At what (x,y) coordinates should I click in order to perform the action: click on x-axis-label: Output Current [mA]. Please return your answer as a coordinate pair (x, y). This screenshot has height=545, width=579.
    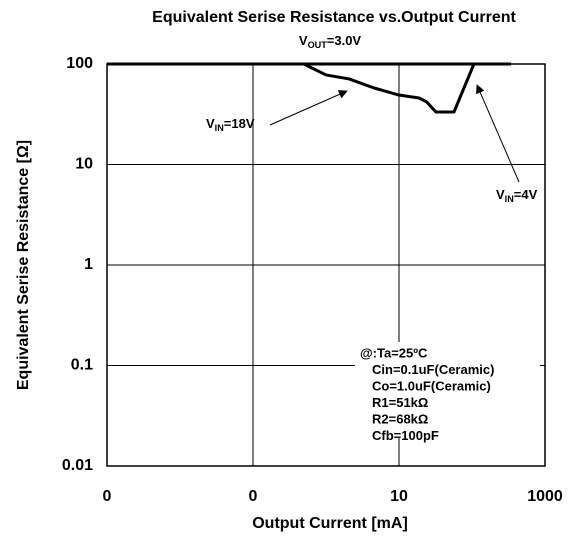
    Looking at the image, I should click on (330, 523).